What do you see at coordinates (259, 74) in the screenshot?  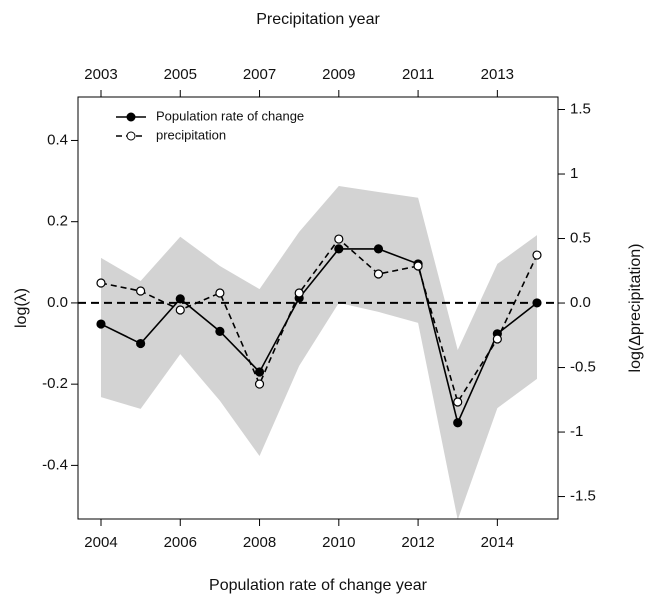 I see `x2-tick-label: 2007` at bounding box center [259, 74].